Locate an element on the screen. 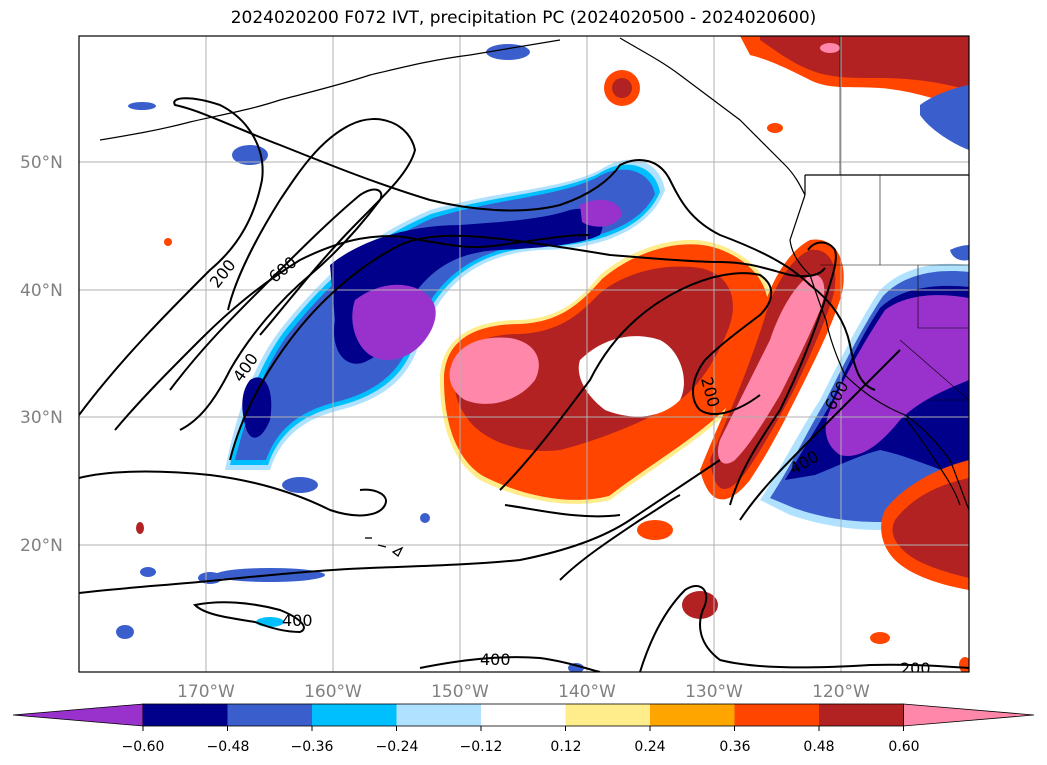  colorbar-extend-high is located at coordinates (969, 715).